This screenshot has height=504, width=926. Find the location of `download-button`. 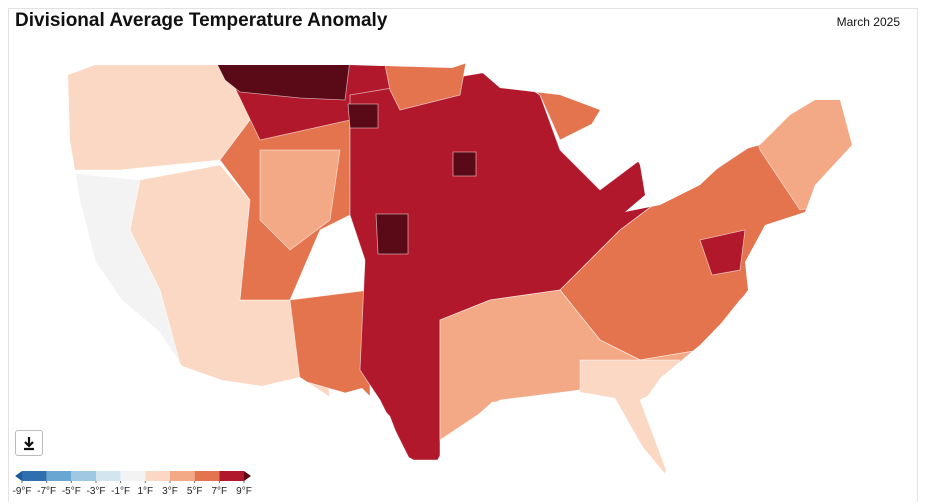

download-button is located at coordinates (29, 443).